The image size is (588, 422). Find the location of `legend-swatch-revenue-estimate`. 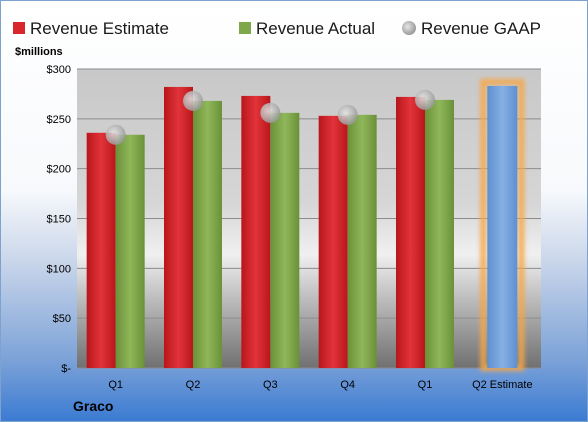

legend-swatch-revenue-estimate is located at coordinates (19, 28).